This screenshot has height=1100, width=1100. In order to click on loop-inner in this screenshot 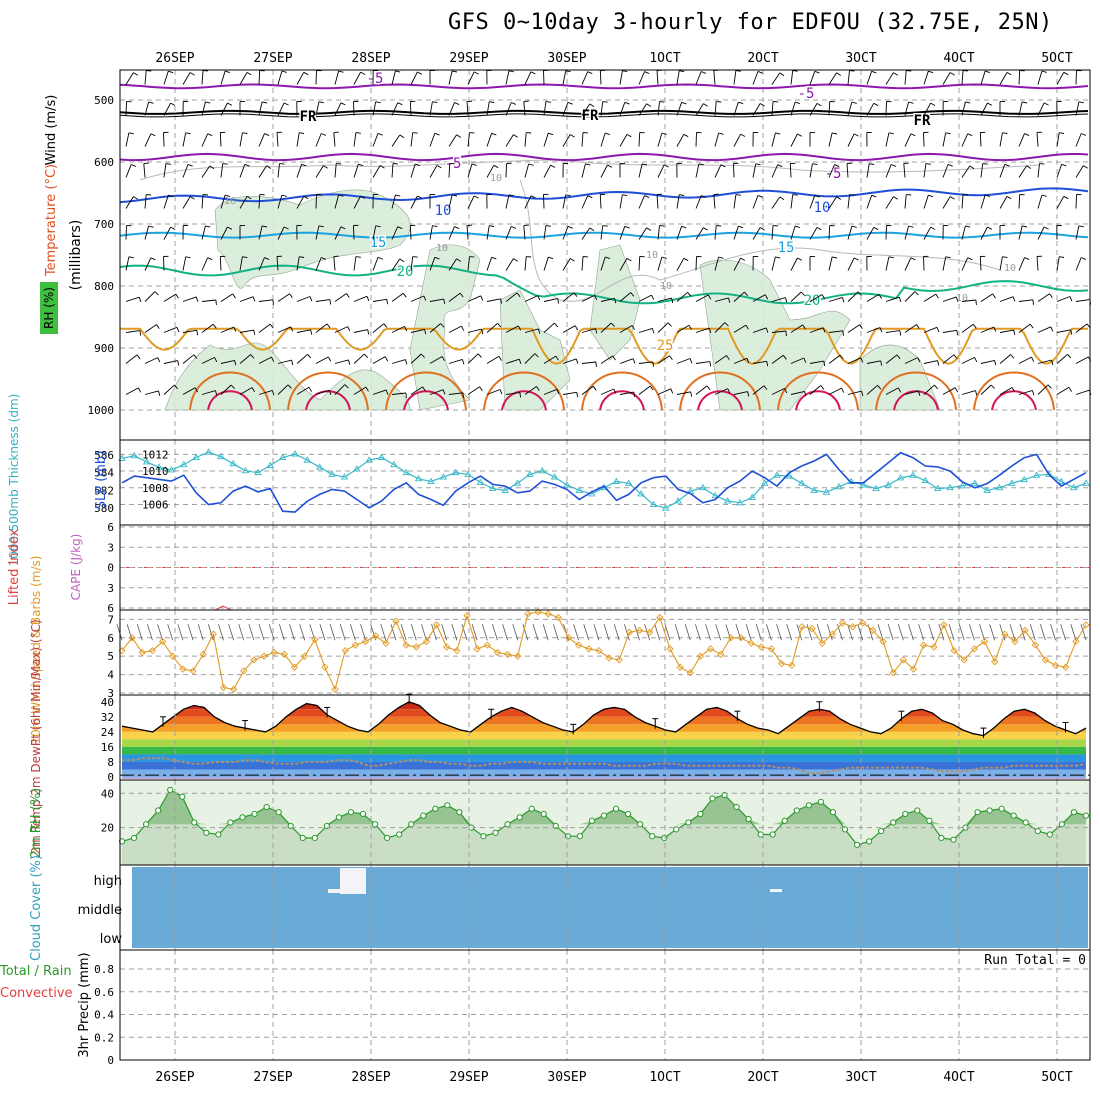, I will do `click(230, 400)`.